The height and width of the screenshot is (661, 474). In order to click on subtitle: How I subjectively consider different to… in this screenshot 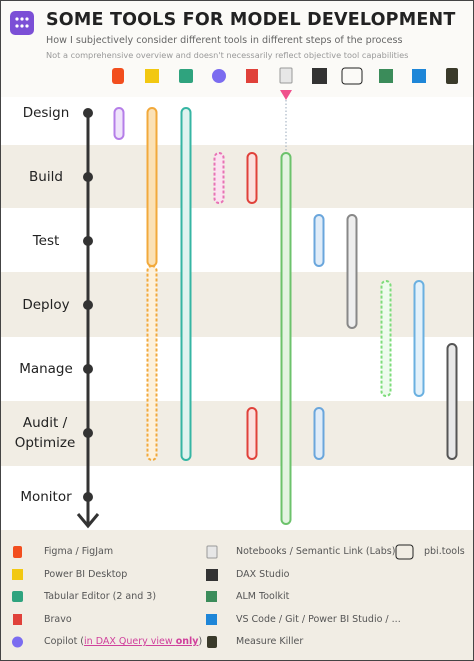, I will do `click(224, 40)`.